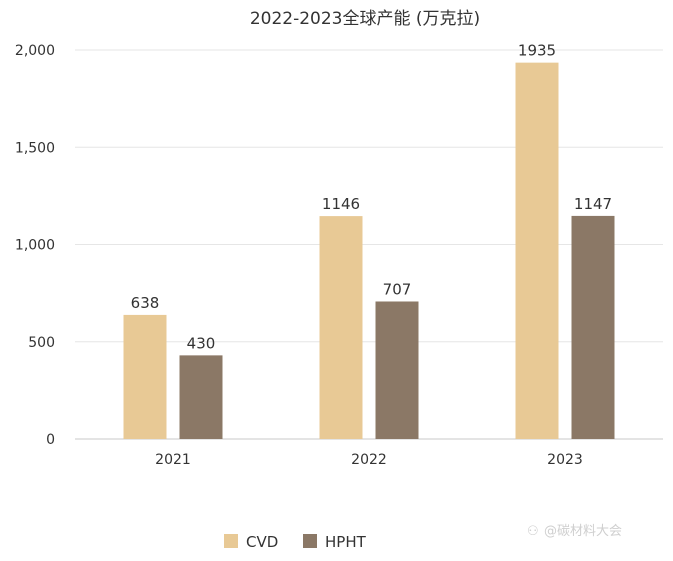 Image resolution: width=673 pixels, height=561 pixels. What do you see at coordinates (537, 251) in the screenshot?
I see `bar-cvd-2023` at bounding box center [537, 251].